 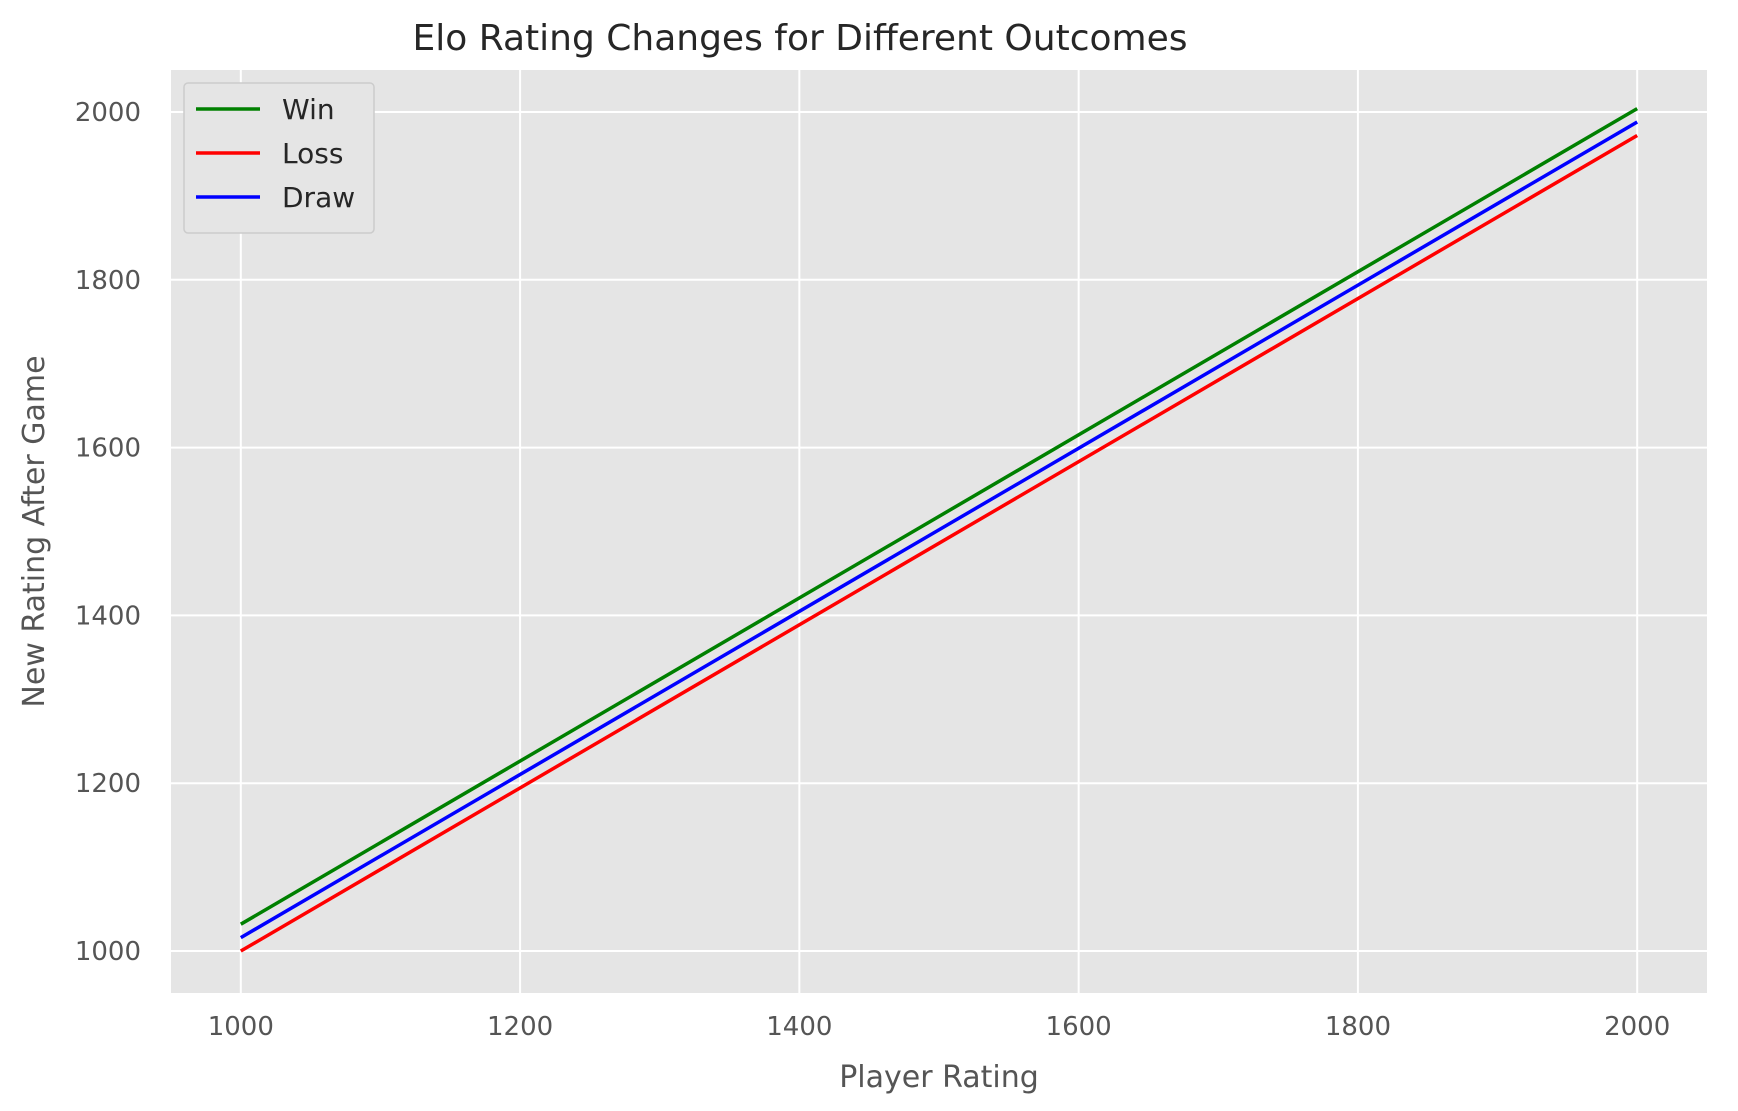 What do you see at coordinates (108, 784) in the screenshot?
I see `y-tick-label: 1200` at bounding box center [108, 784].